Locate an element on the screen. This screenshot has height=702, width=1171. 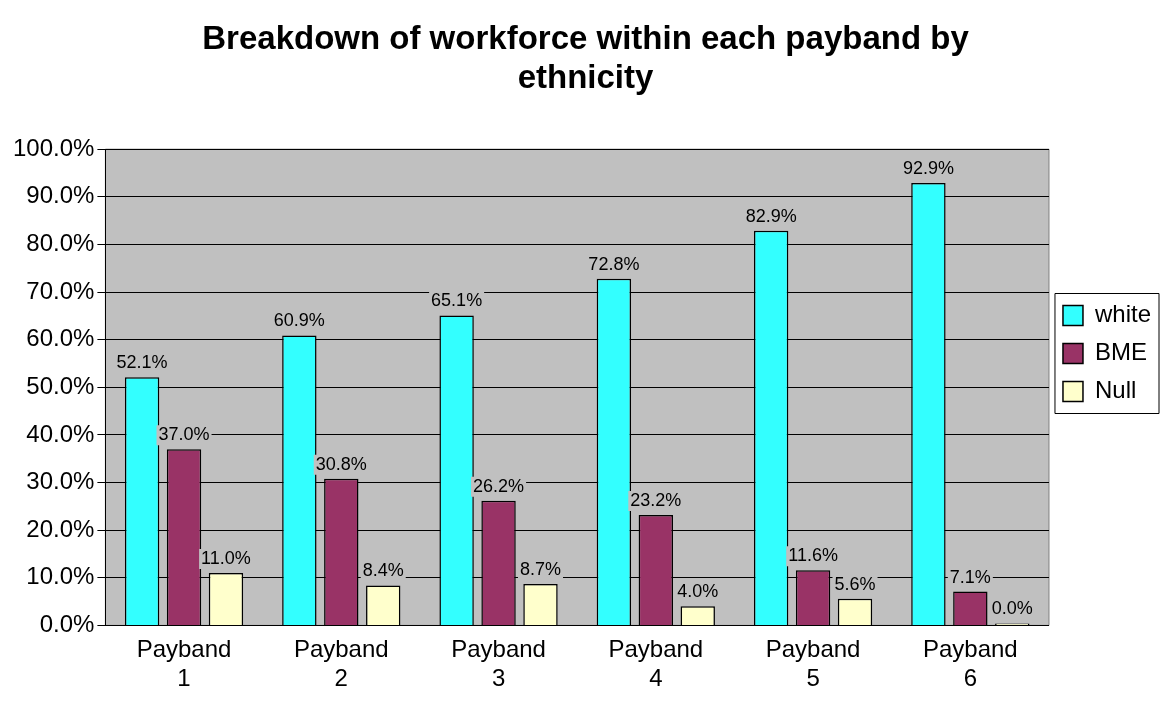
data-label: 30.8% is located at coordinates (341, 463).